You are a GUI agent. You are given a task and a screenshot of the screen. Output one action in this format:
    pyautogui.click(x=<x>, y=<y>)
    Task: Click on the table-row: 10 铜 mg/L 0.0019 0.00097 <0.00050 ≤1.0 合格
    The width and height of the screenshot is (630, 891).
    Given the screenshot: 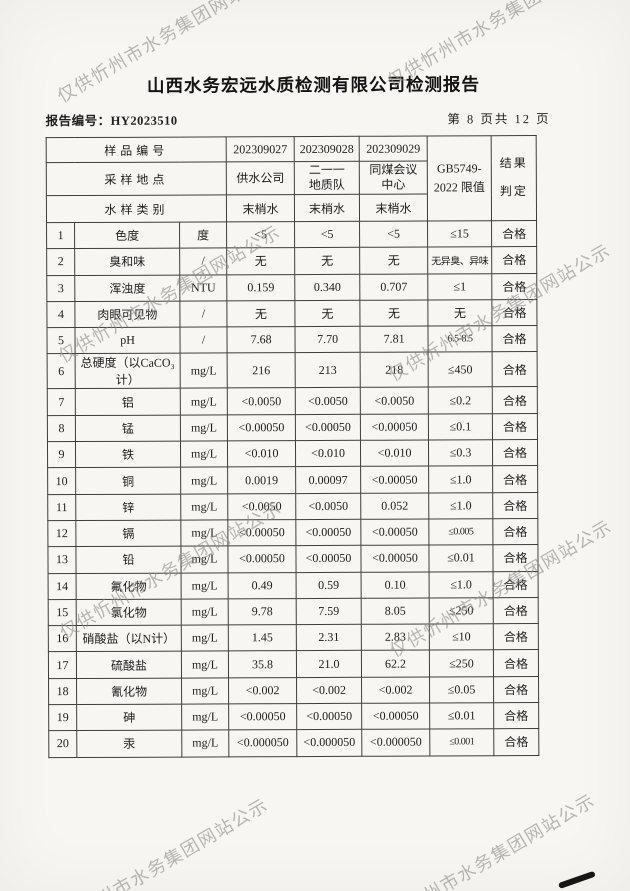 What is the action you would take?
    pyautogui.click(x=292, y=480)
    